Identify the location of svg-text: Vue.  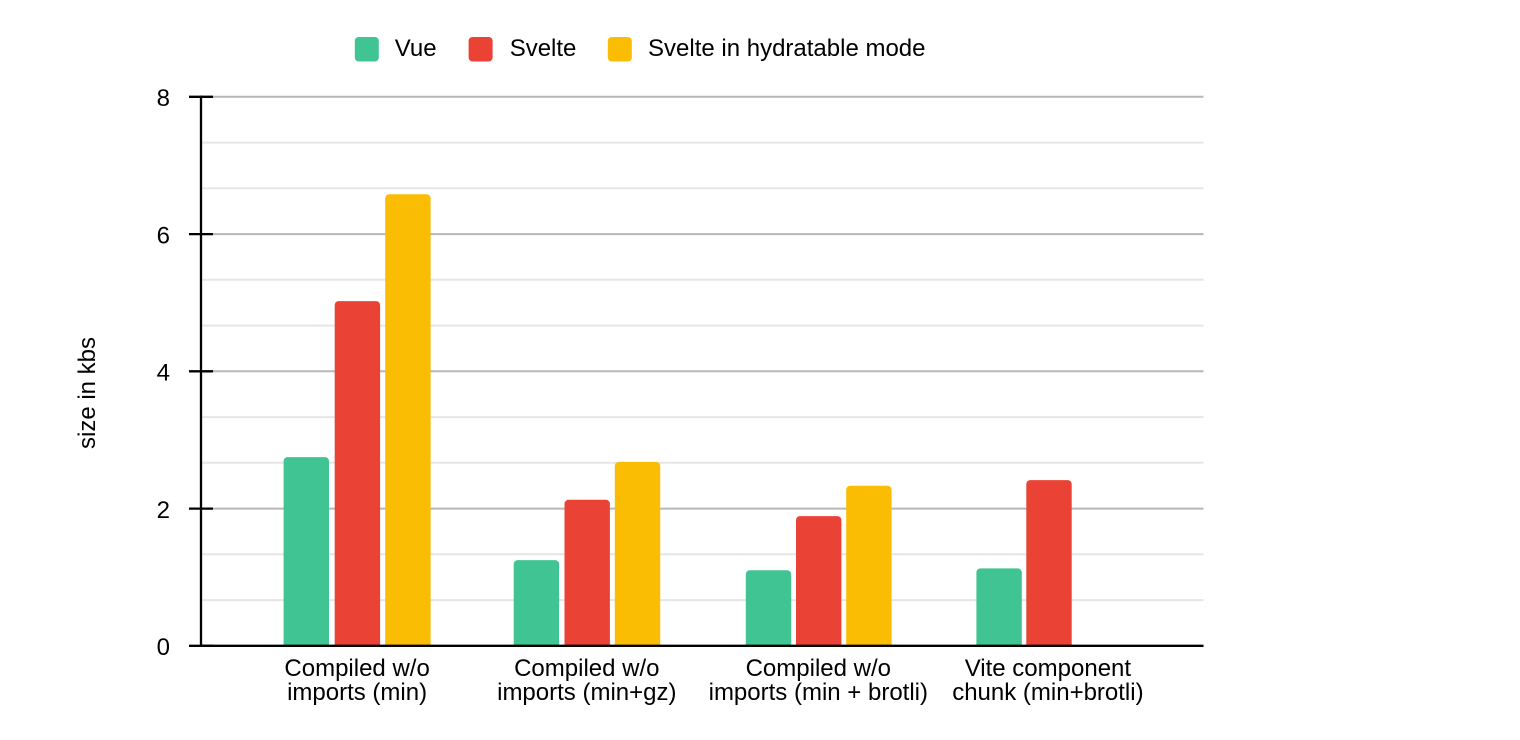
(416, 48).